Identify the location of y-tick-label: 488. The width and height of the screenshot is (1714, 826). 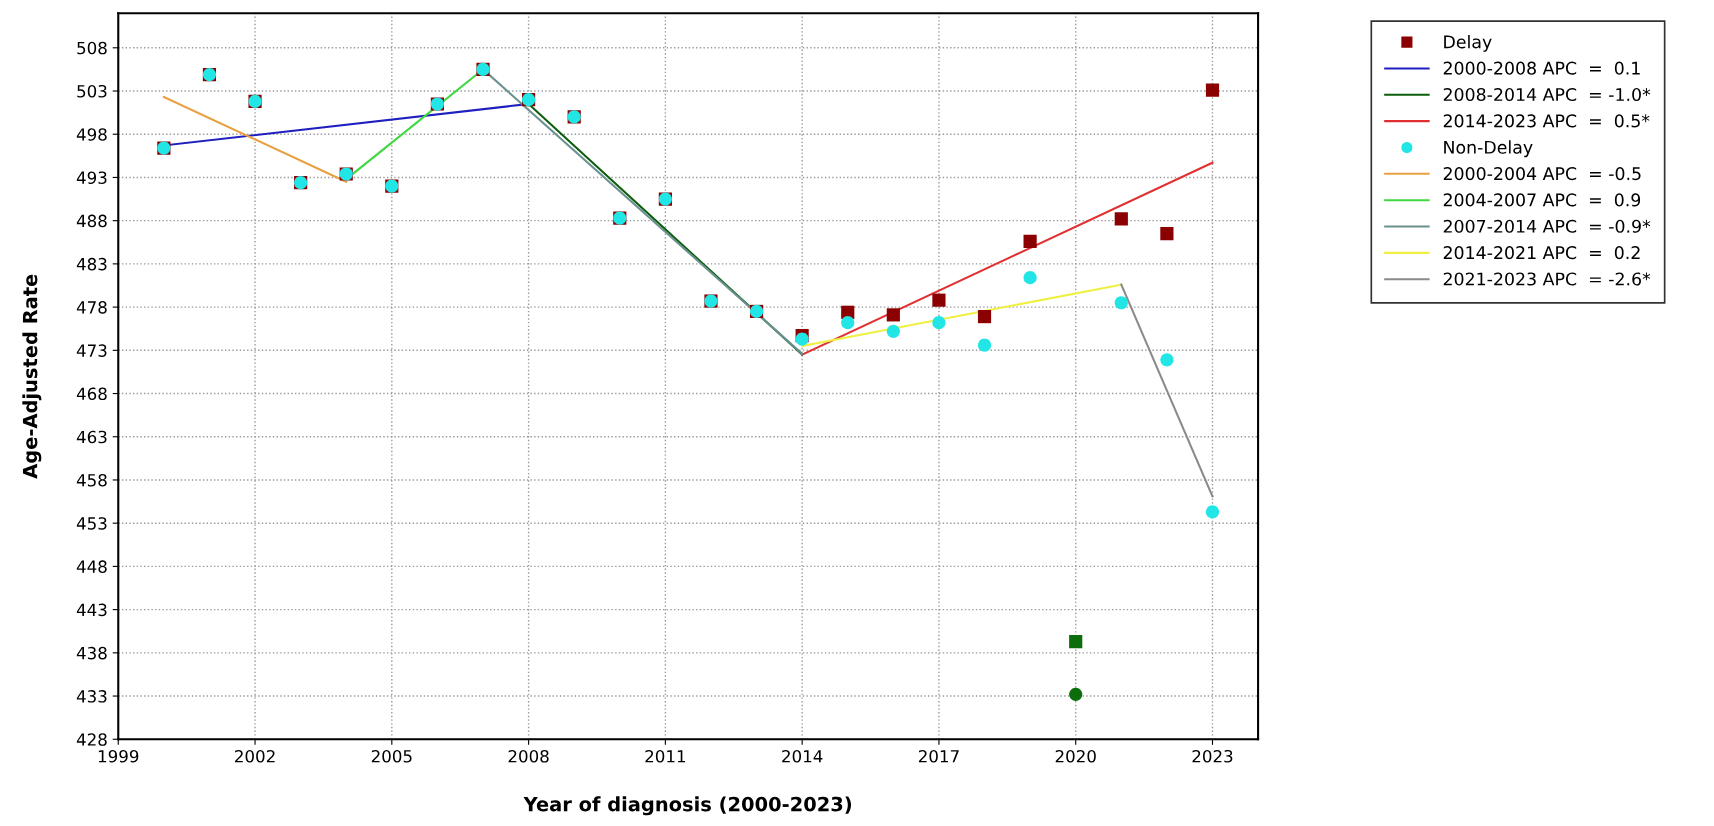
(91, 221).